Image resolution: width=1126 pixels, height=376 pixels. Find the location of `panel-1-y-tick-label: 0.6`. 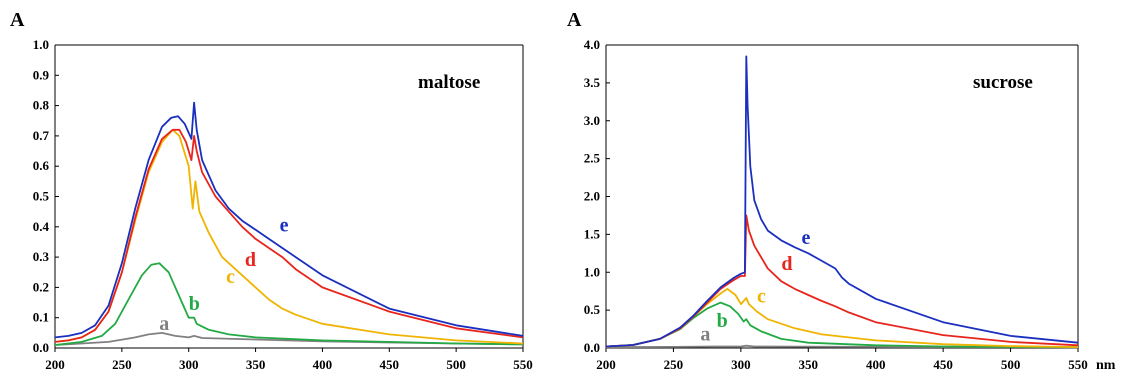

panel-1-y-tick-label: 0.6 is located at coordinates (41, 165).